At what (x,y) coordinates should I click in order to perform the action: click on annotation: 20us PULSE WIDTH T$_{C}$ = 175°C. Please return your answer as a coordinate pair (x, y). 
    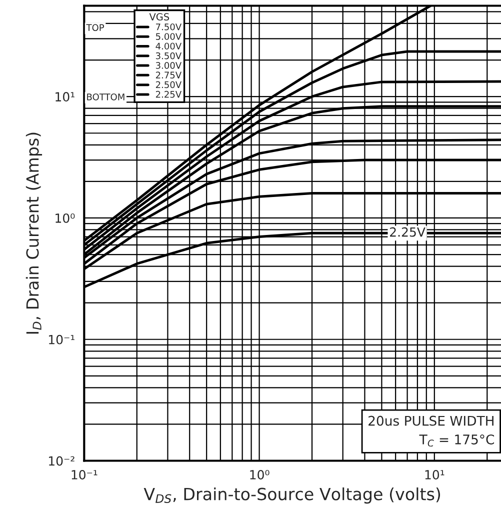
    Looking at the image, I should click on (431, 431).